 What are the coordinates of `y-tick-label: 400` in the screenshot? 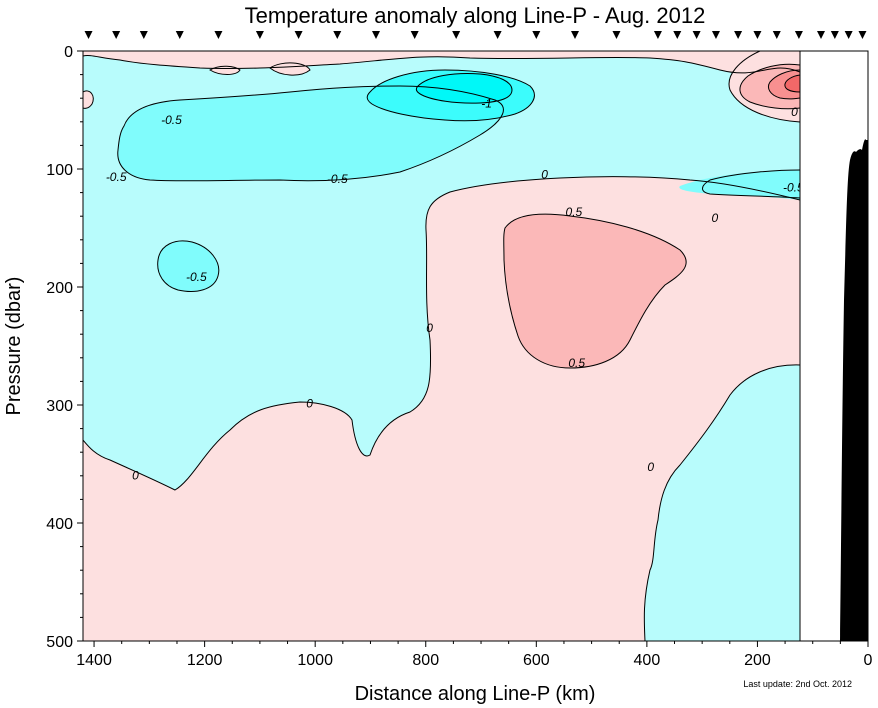 It's located at (59, 524).